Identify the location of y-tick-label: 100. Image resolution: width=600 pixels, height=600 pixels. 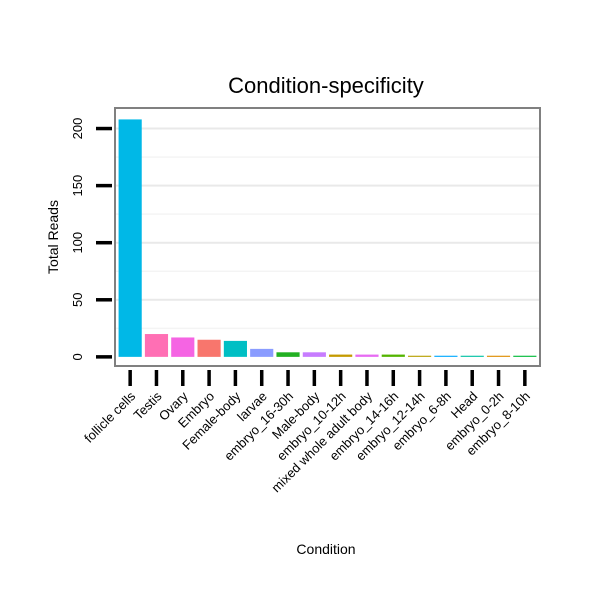
(77, 243).